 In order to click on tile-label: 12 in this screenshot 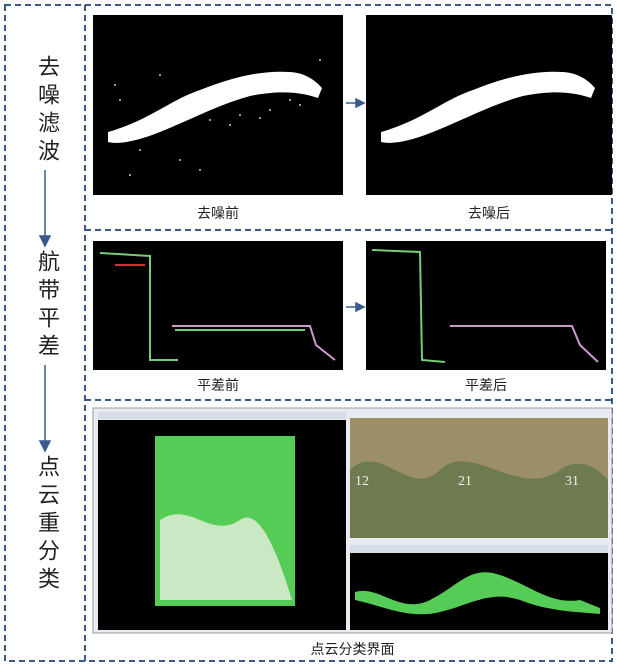, I will do `click(362, 481)`.